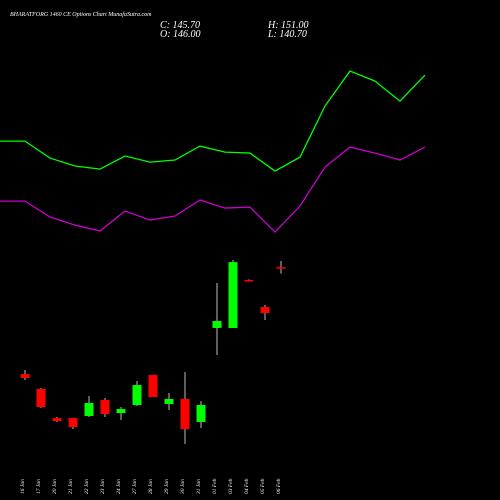 This screenshot has width=500, height=500. Describe the element at coordinates (135, 486) in the screenshot. I see `x-tick-label: 27 Jan` at that location.